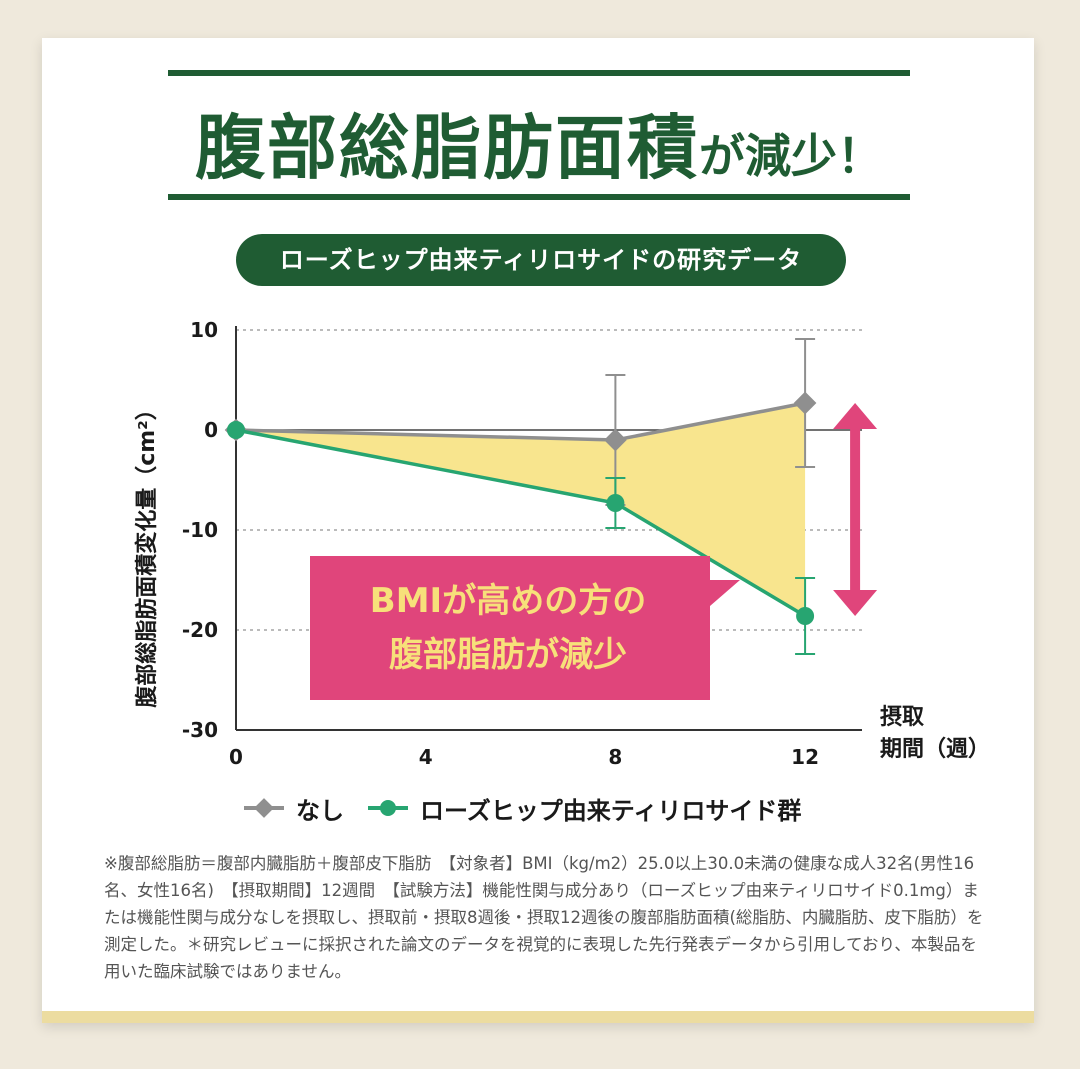  What do you see at coordinates (447, 148) in the screenshot?
I see `headline-main: 腹部総脂肪面積` at bounding box center [447, 148].